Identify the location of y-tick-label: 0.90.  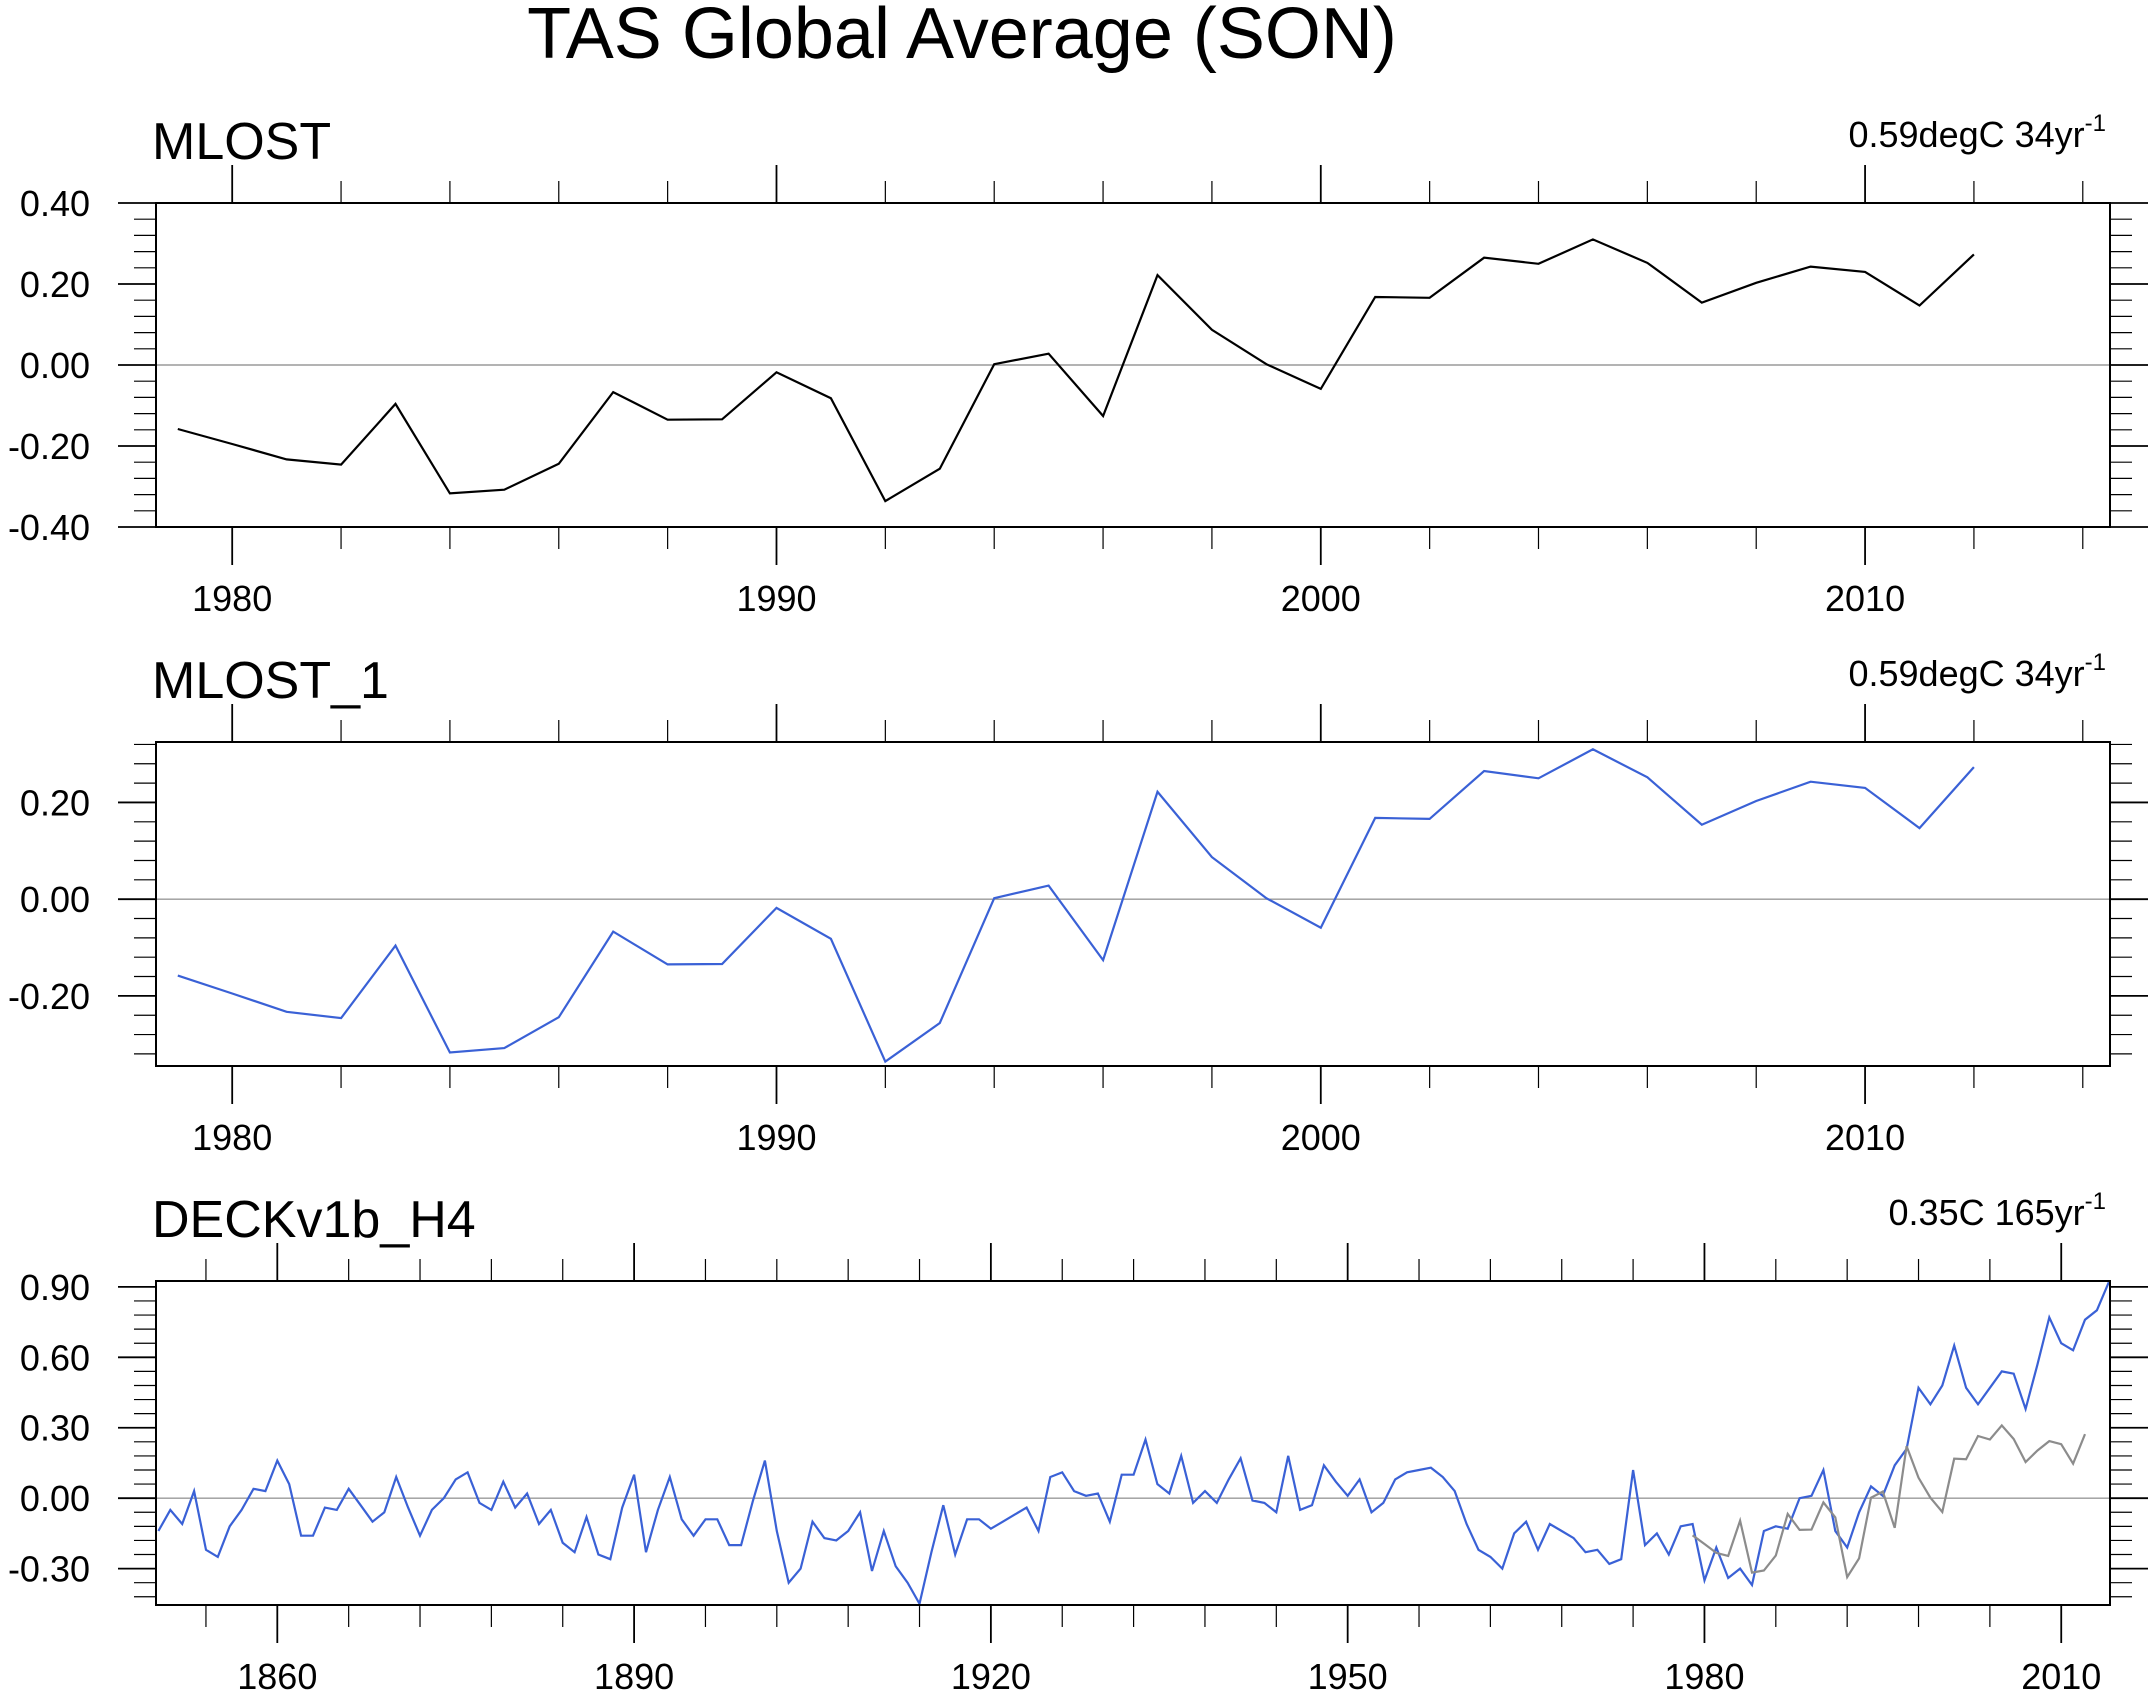
(55, 1287).